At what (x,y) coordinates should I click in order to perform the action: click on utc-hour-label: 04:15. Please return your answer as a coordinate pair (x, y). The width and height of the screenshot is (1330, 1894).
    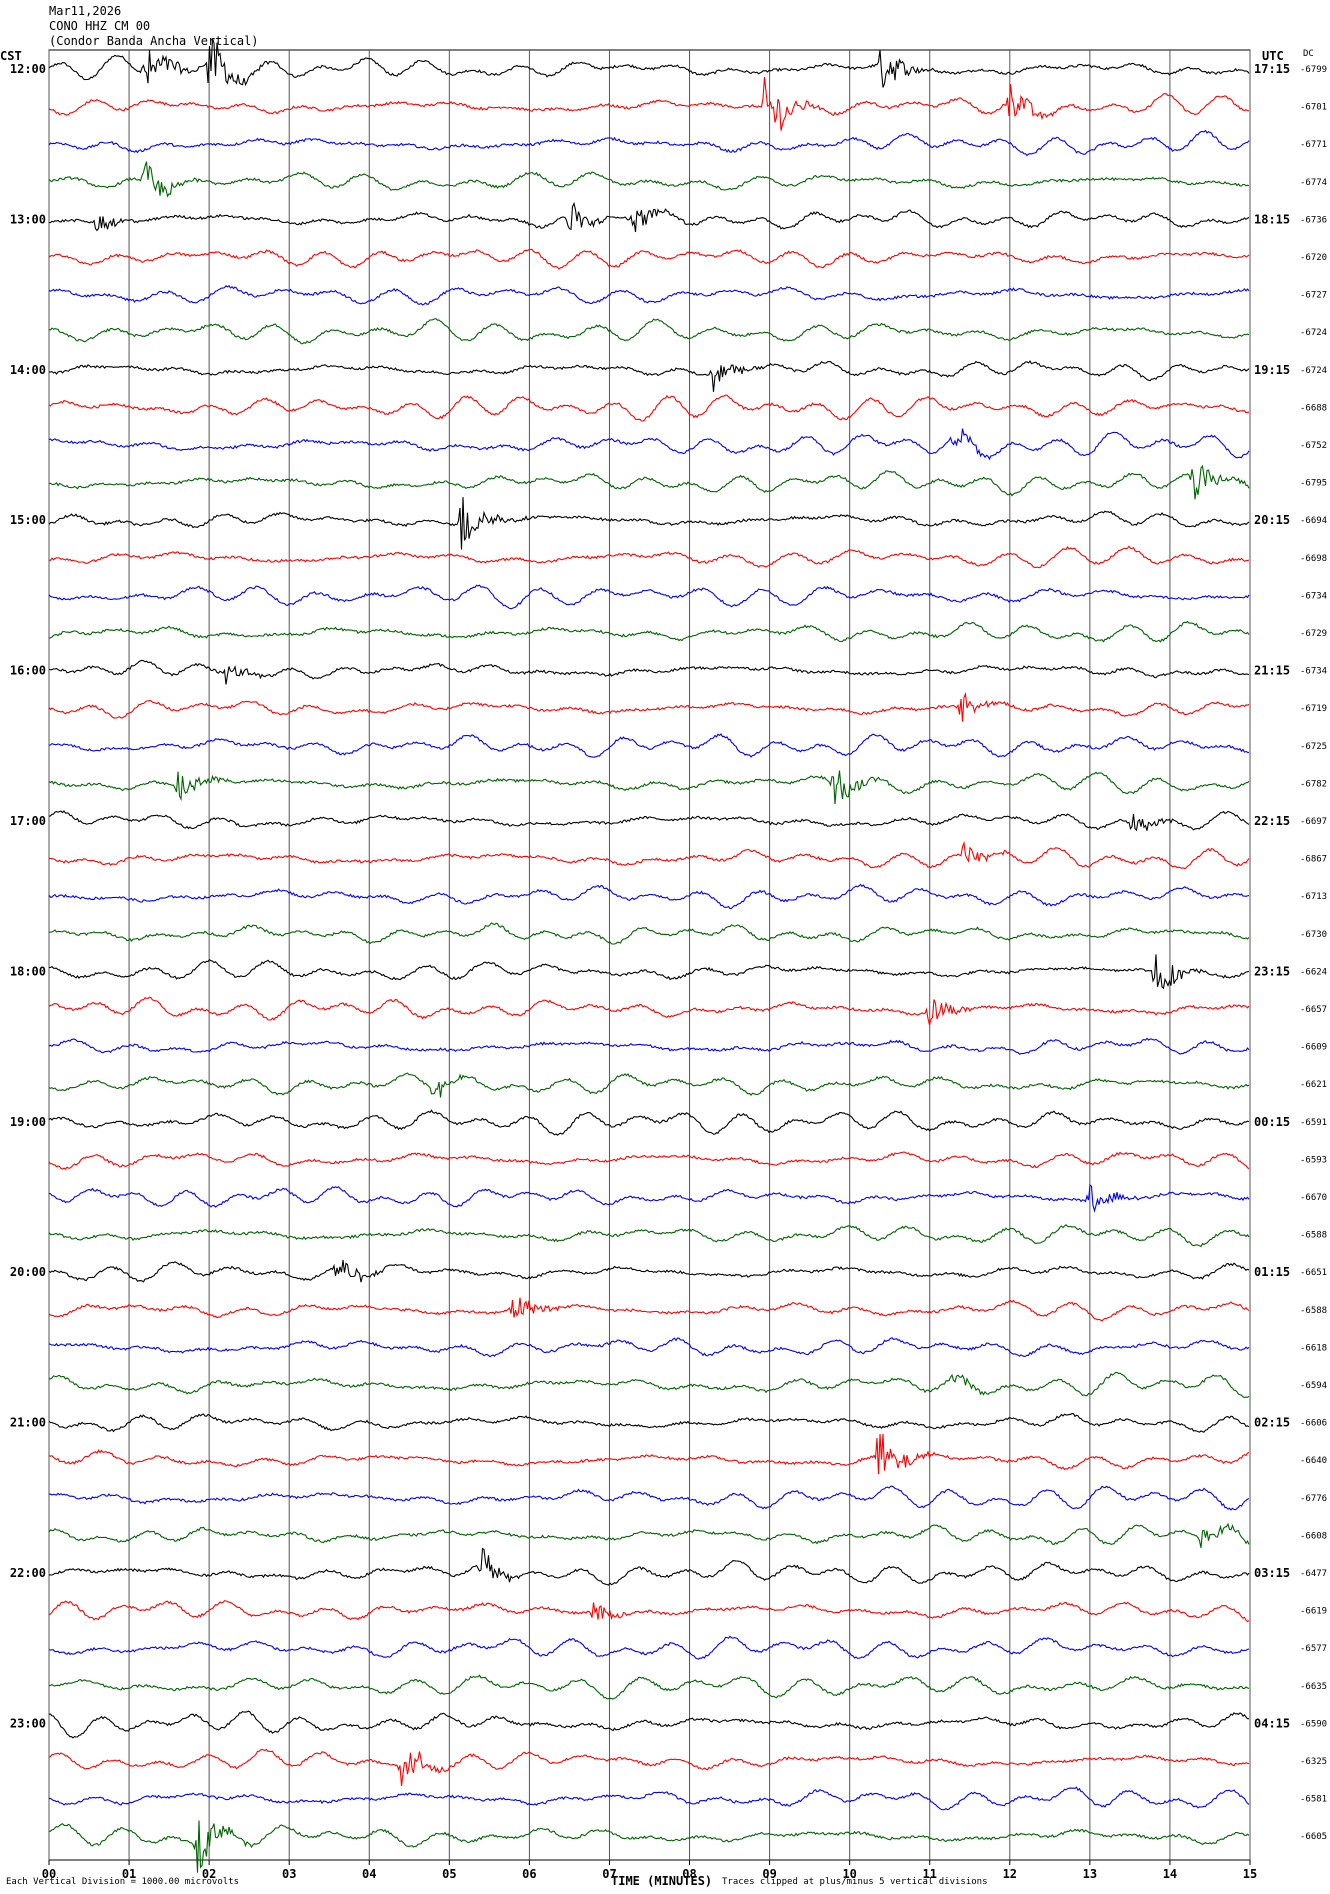
    Looking at the image, I should click on (1272, 1723).